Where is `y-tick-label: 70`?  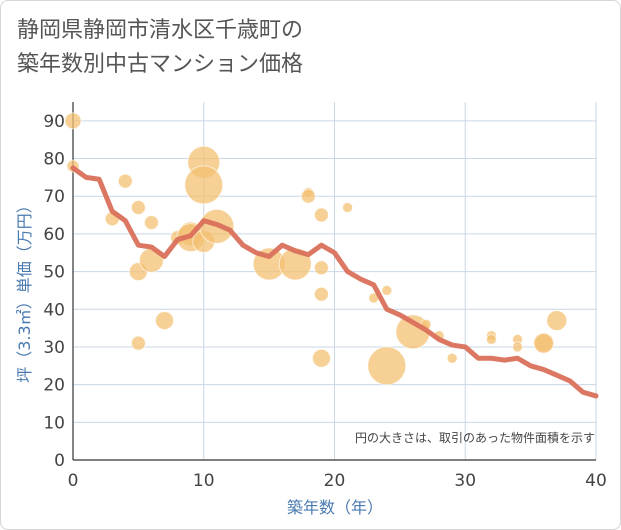 y-tick-label: 70 is located at coordinates (54, 197).